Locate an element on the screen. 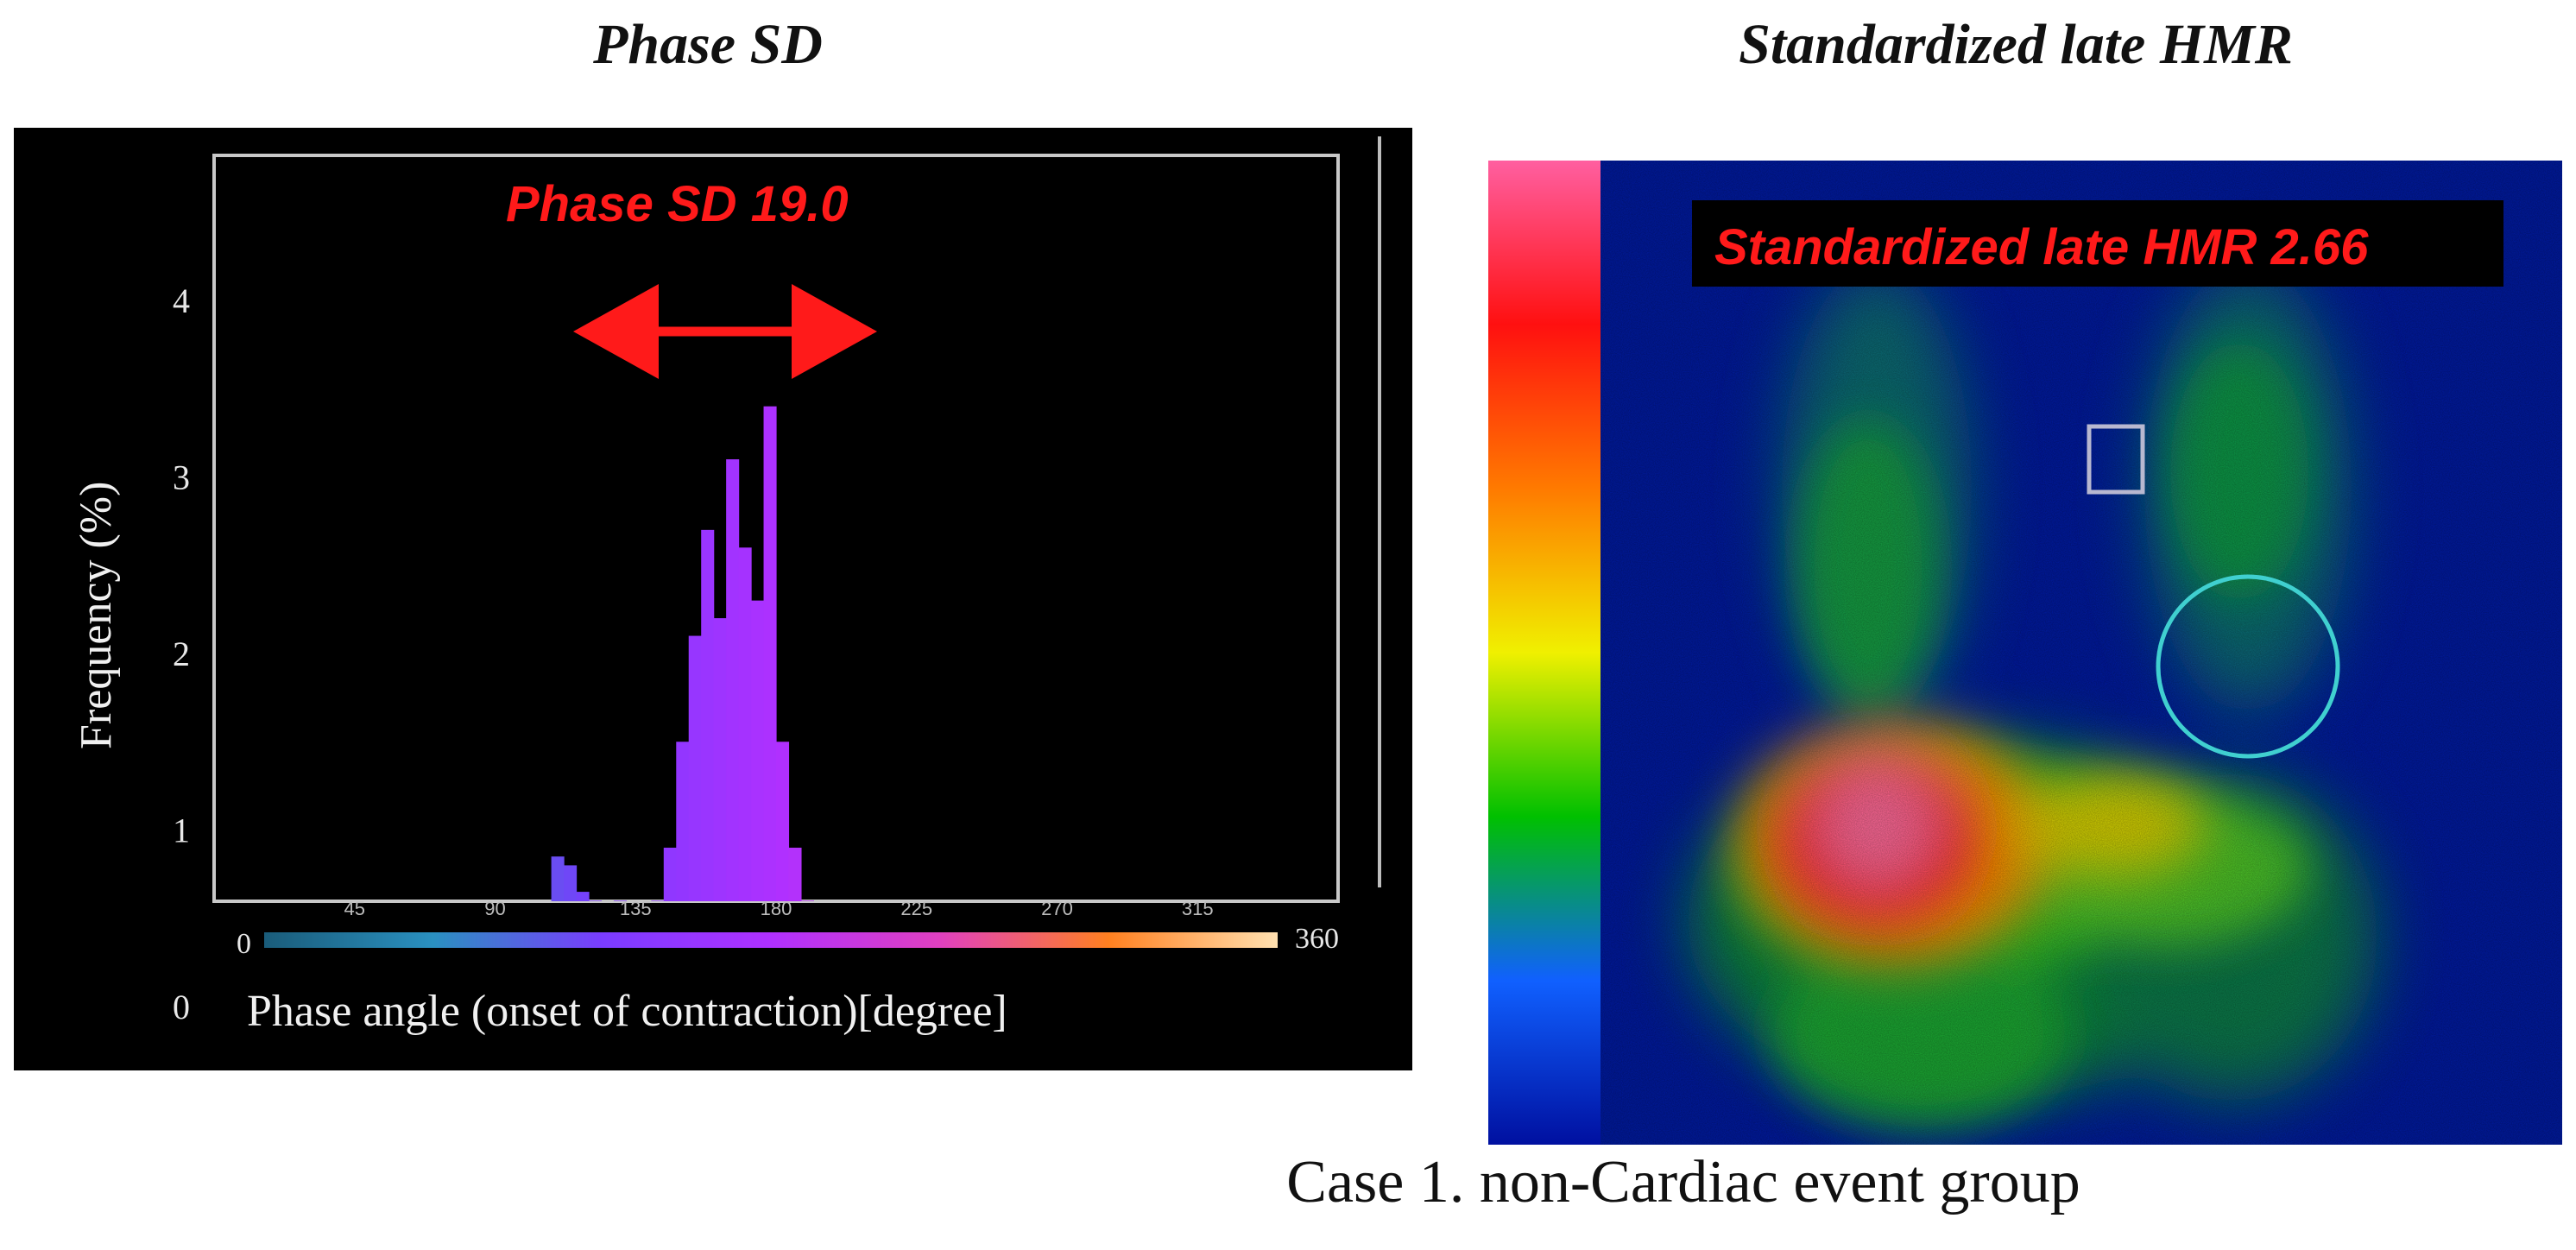 Image resolution: width=2576 pixels, height=1250 pixels. phase-sd-annotation: Phase SD 19.0 is located at coordinates (677, 204).